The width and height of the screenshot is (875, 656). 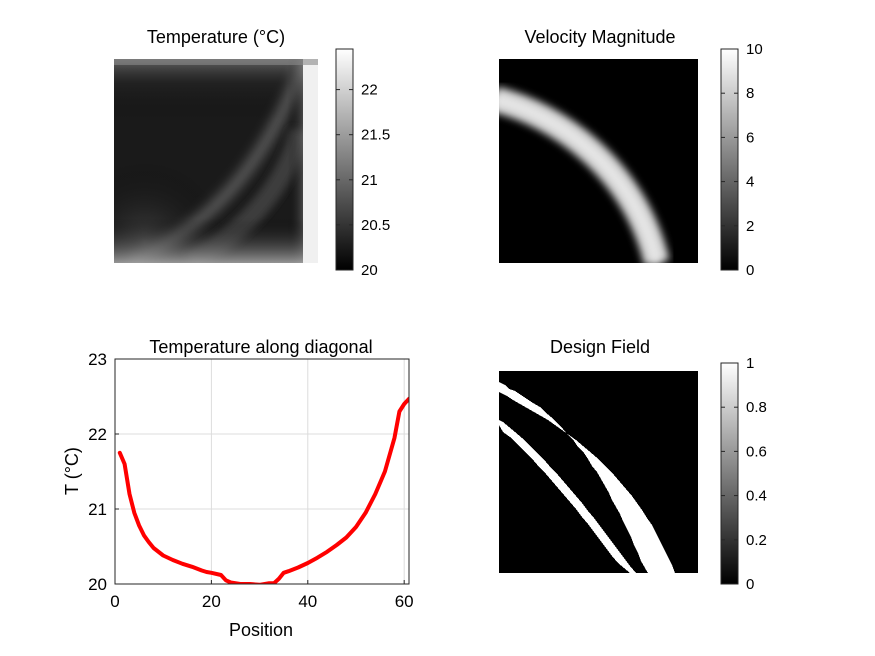 I want to click on velocity-heatmap, so click(x=598, y=161).